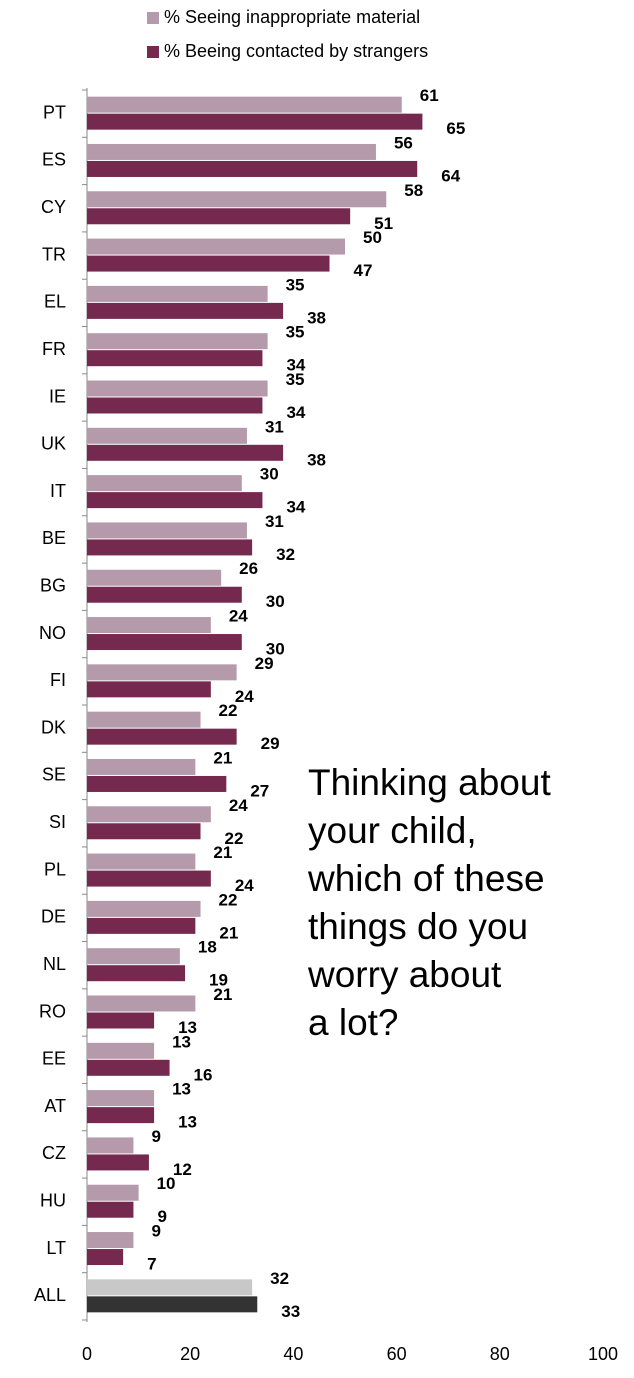 The height and width of the screenshot is (1378, 634). I want to click on x-tick-label: 80, so click(500, 1354).